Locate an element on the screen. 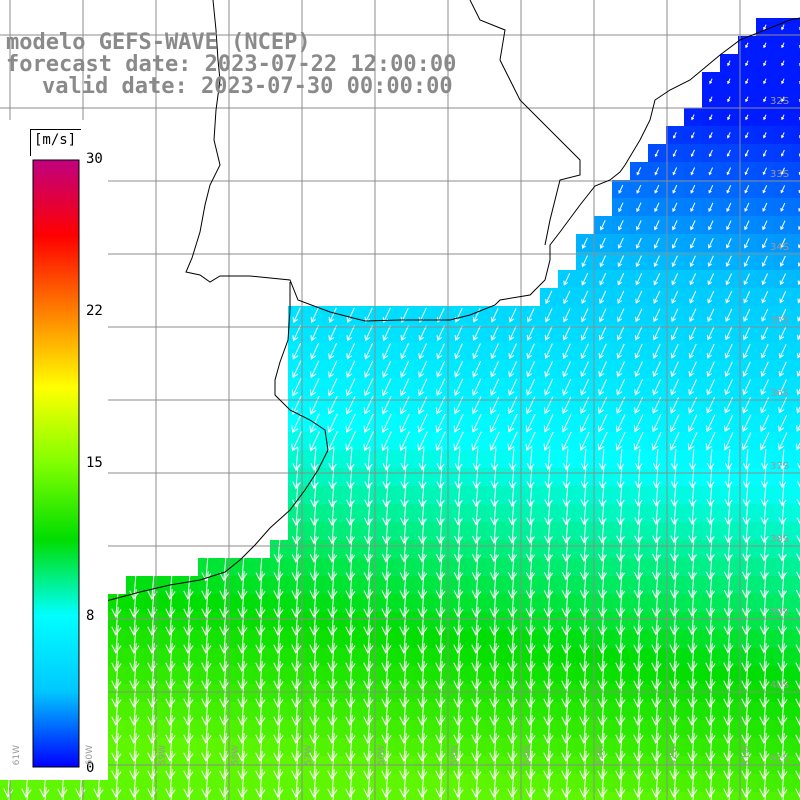 The image size is (800, 800). latitude-label: 41S is located at coordinates (780, 758).